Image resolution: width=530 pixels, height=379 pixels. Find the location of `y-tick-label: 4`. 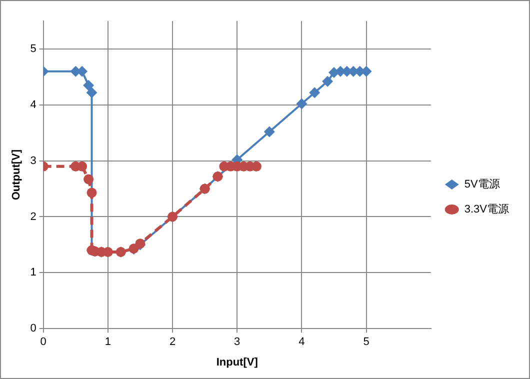

y-tick-label: 4 is located at coordinates (33, 104).